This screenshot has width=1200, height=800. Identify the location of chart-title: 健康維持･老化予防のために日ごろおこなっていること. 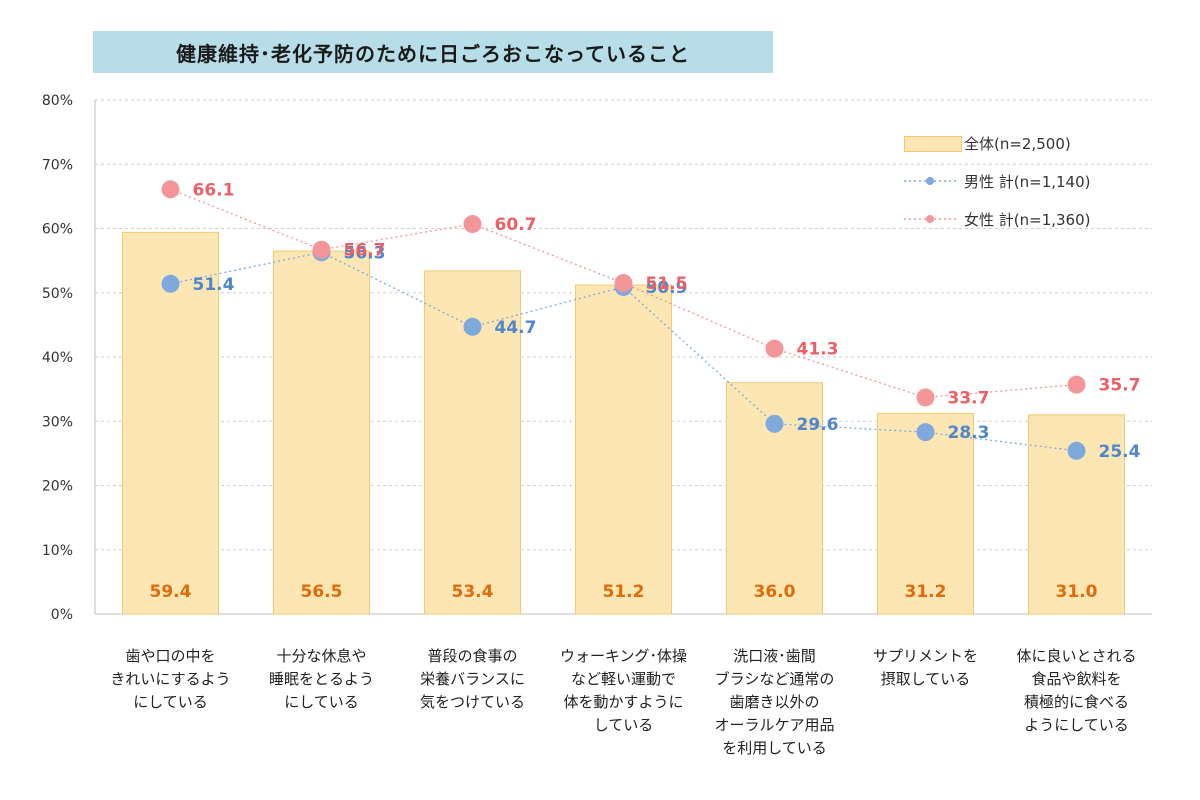
(433, 53).